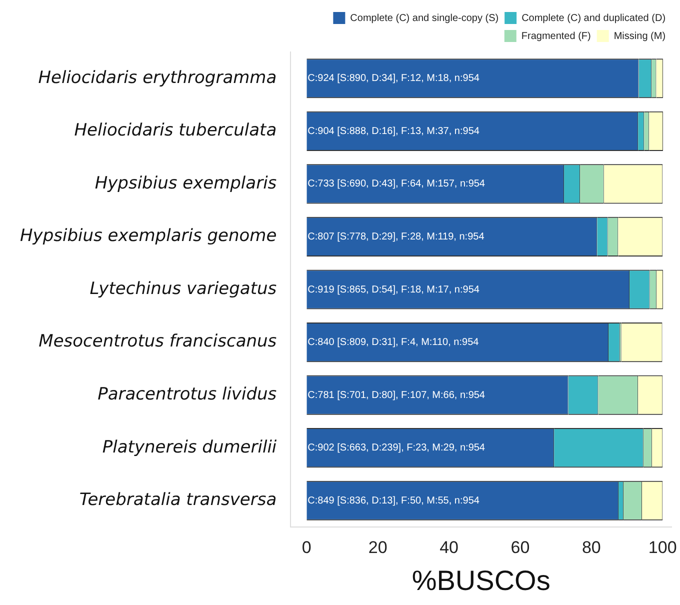 The height and width of the screenshot is (605, 680). What do you see at coordinates (187, 394) in the screenshot?
I see `y-tick-label: Paracentrotus lividus` at bounding box center [187, 394].